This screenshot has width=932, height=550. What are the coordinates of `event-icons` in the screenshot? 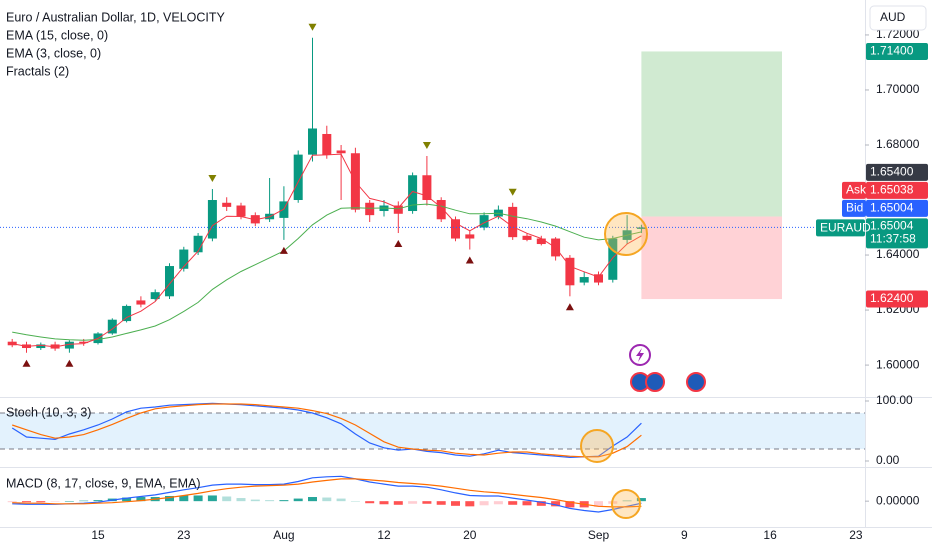 It's located at (667, 368).